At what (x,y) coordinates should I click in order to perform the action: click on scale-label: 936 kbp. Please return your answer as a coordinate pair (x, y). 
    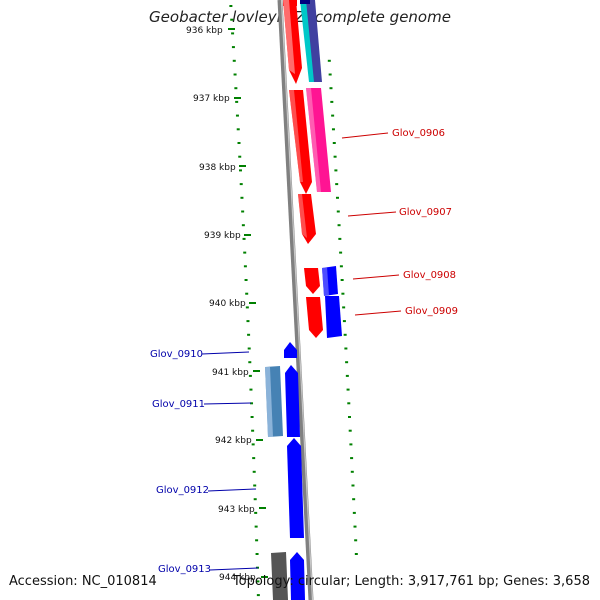
    Looking at the image, I should click on (204, 31).